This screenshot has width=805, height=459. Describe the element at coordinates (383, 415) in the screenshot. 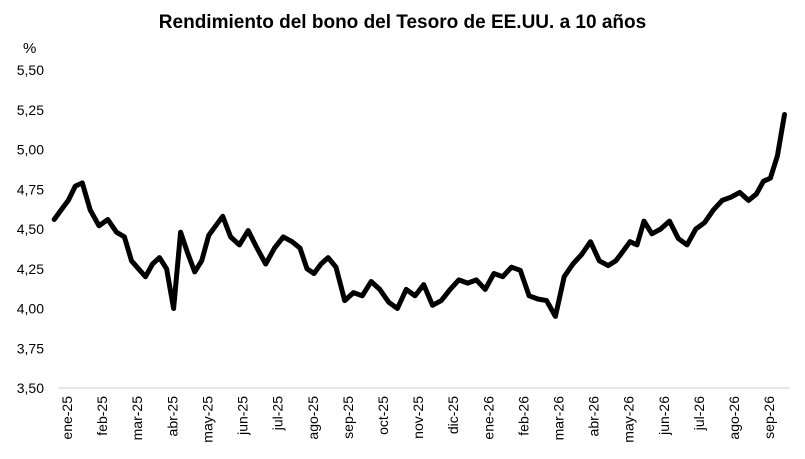

I see `x-tick-label: oct-25` at that location.